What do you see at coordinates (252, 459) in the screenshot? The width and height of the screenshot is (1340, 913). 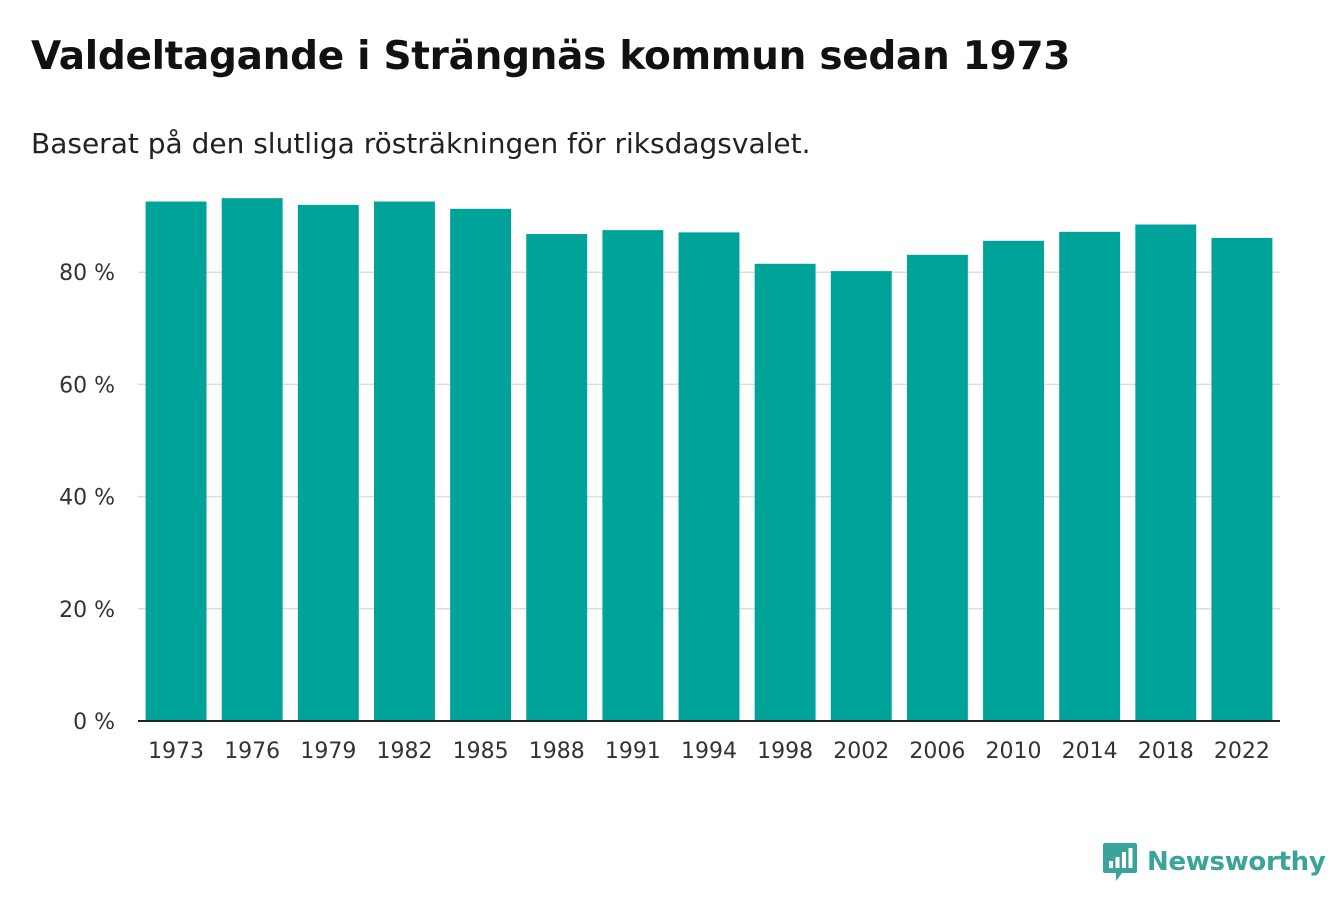 I see `bar-1976` at bounding box center [252, 459].